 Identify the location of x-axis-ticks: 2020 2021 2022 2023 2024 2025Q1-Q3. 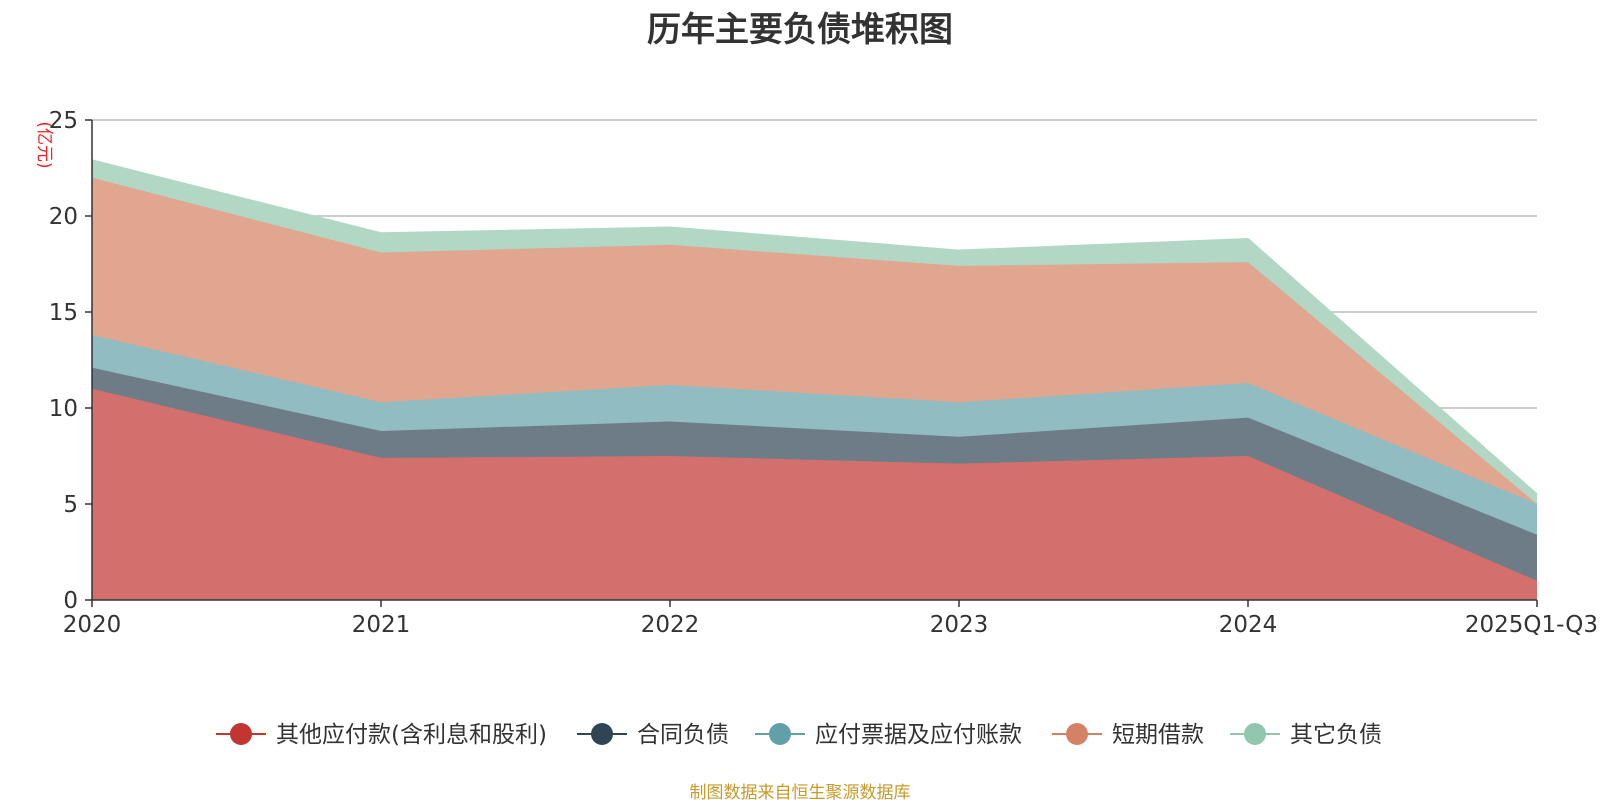
(830, 619).